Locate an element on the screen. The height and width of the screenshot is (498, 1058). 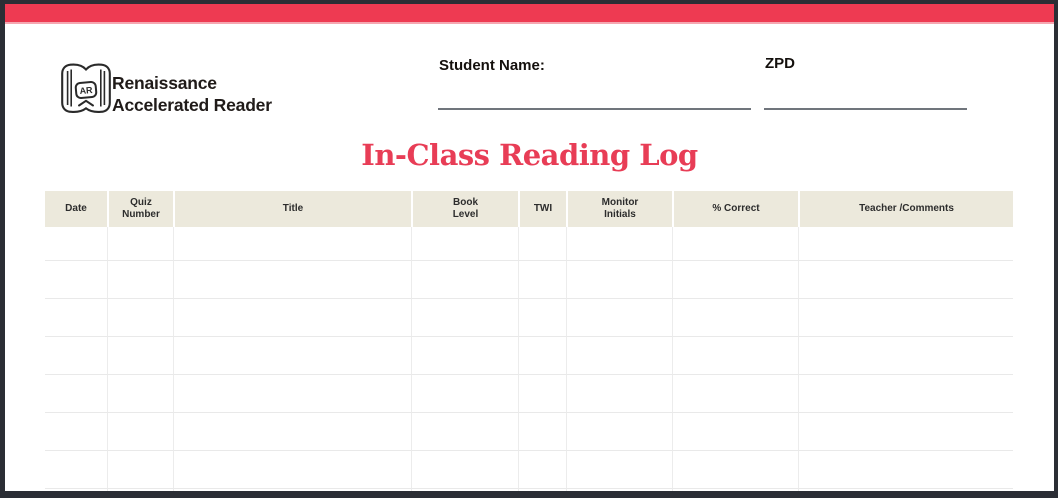
col-header-teacher-comments: Teacher /Comments is located at coordinates (905, 209).